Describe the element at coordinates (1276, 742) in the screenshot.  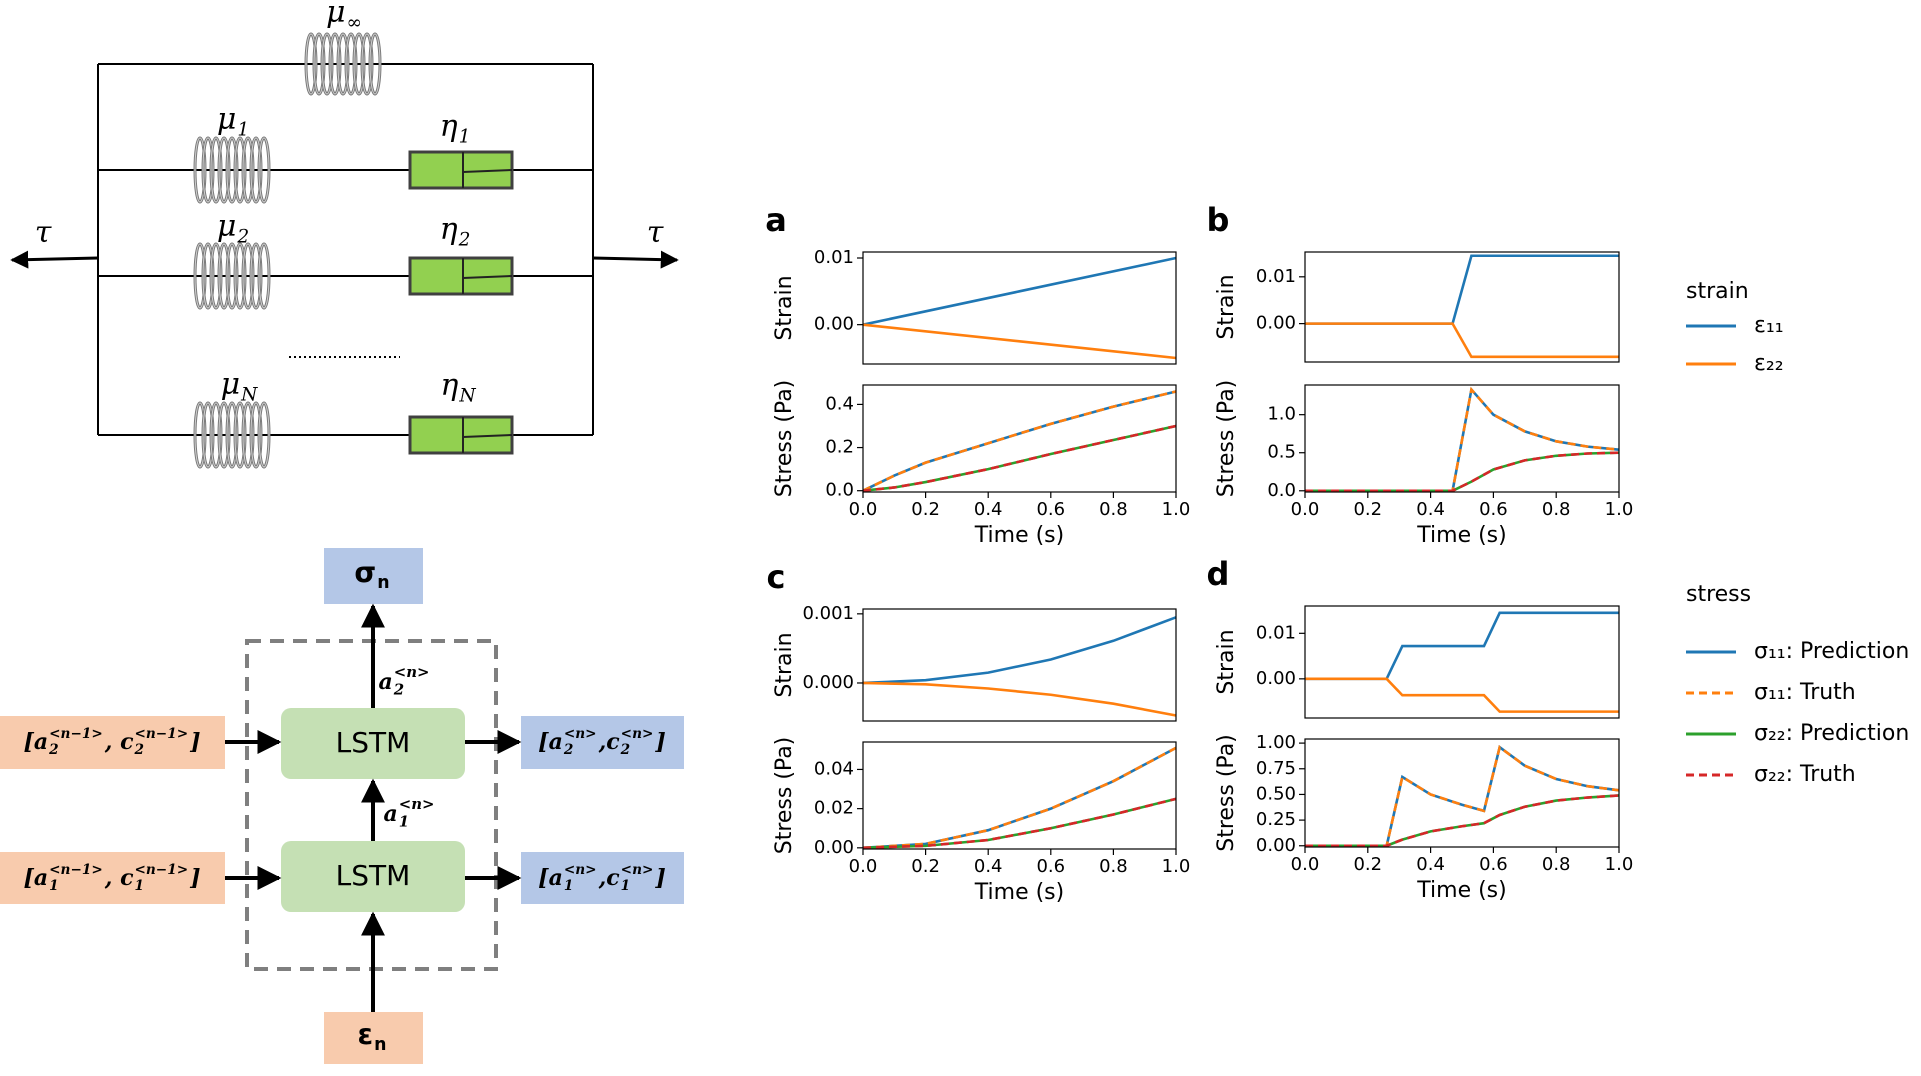
I see `y-tick-label: 1.00` at that location.